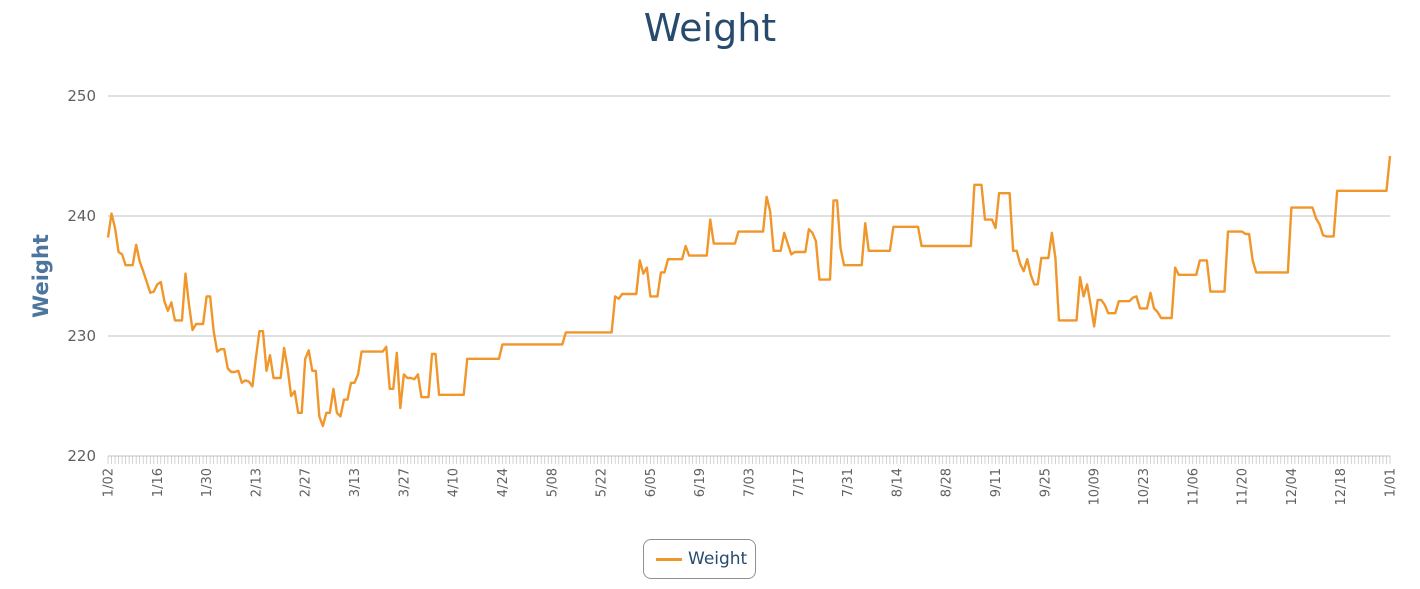 Image resolution: width=1420 pixels, height=589 pixels. I want to click on x-tick-label: 7/31, so click(848, 482).